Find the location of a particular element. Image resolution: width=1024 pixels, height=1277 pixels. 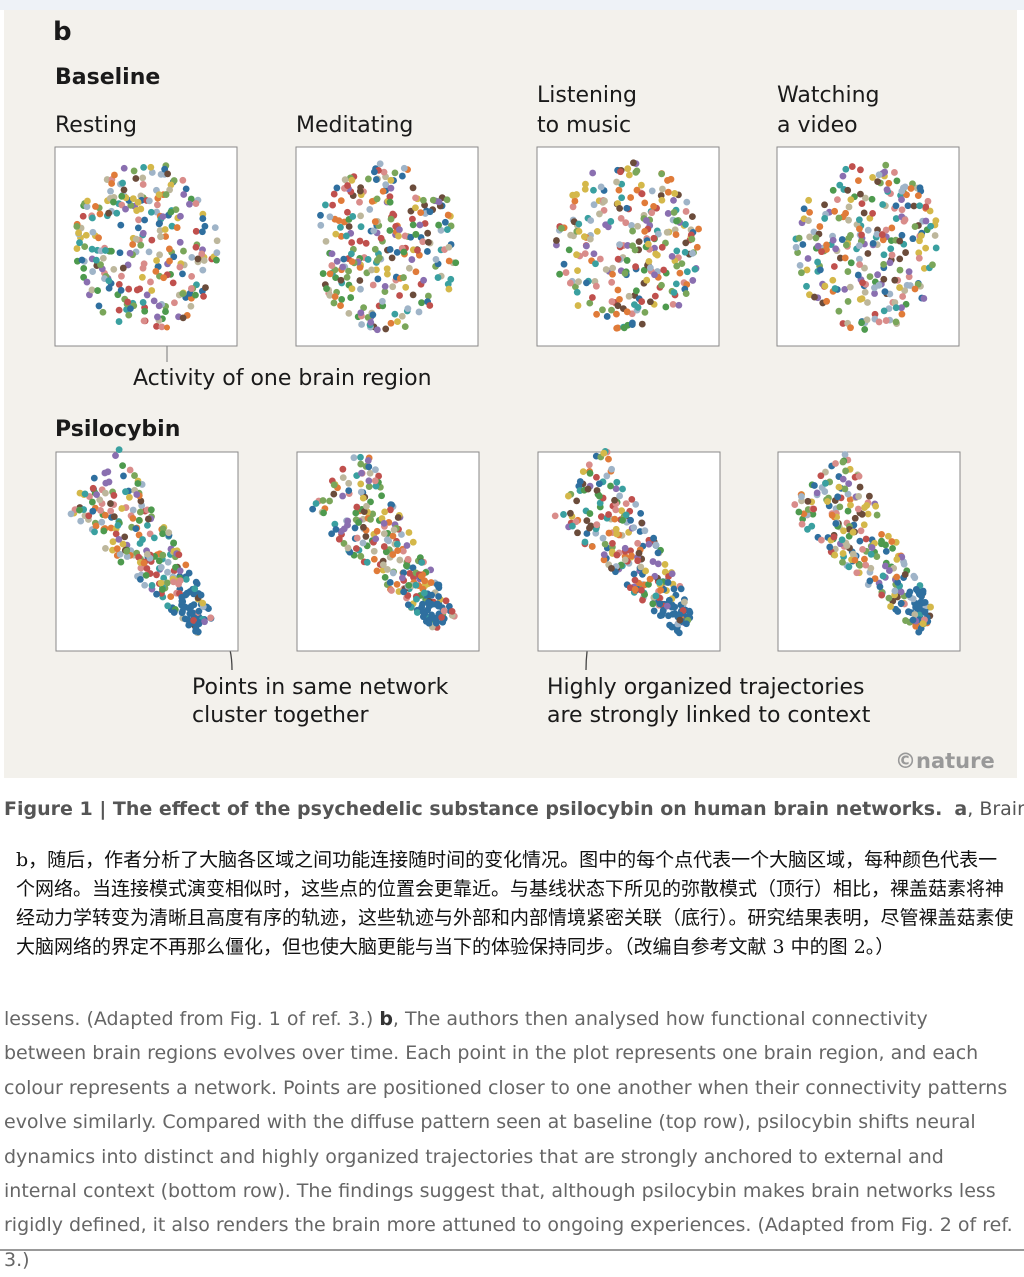

panel-title: Listening is located at coordinates (587, 95).